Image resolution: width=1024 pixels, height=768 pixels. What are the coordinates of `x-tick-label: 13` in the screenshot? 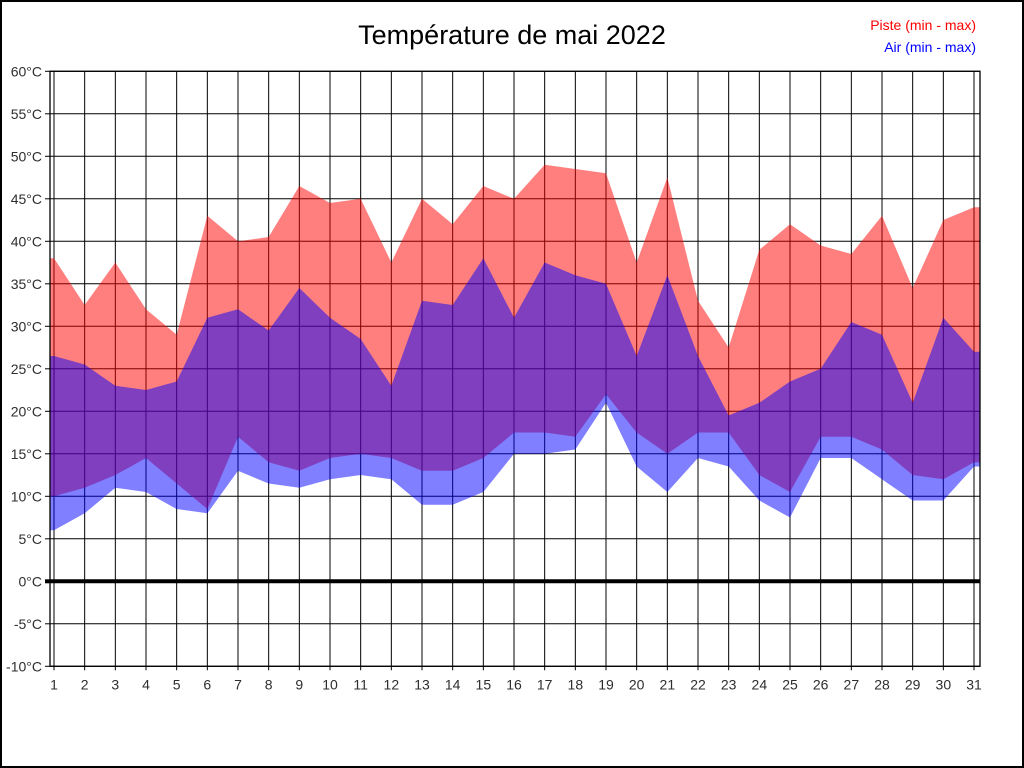 It's located at (422, 684).